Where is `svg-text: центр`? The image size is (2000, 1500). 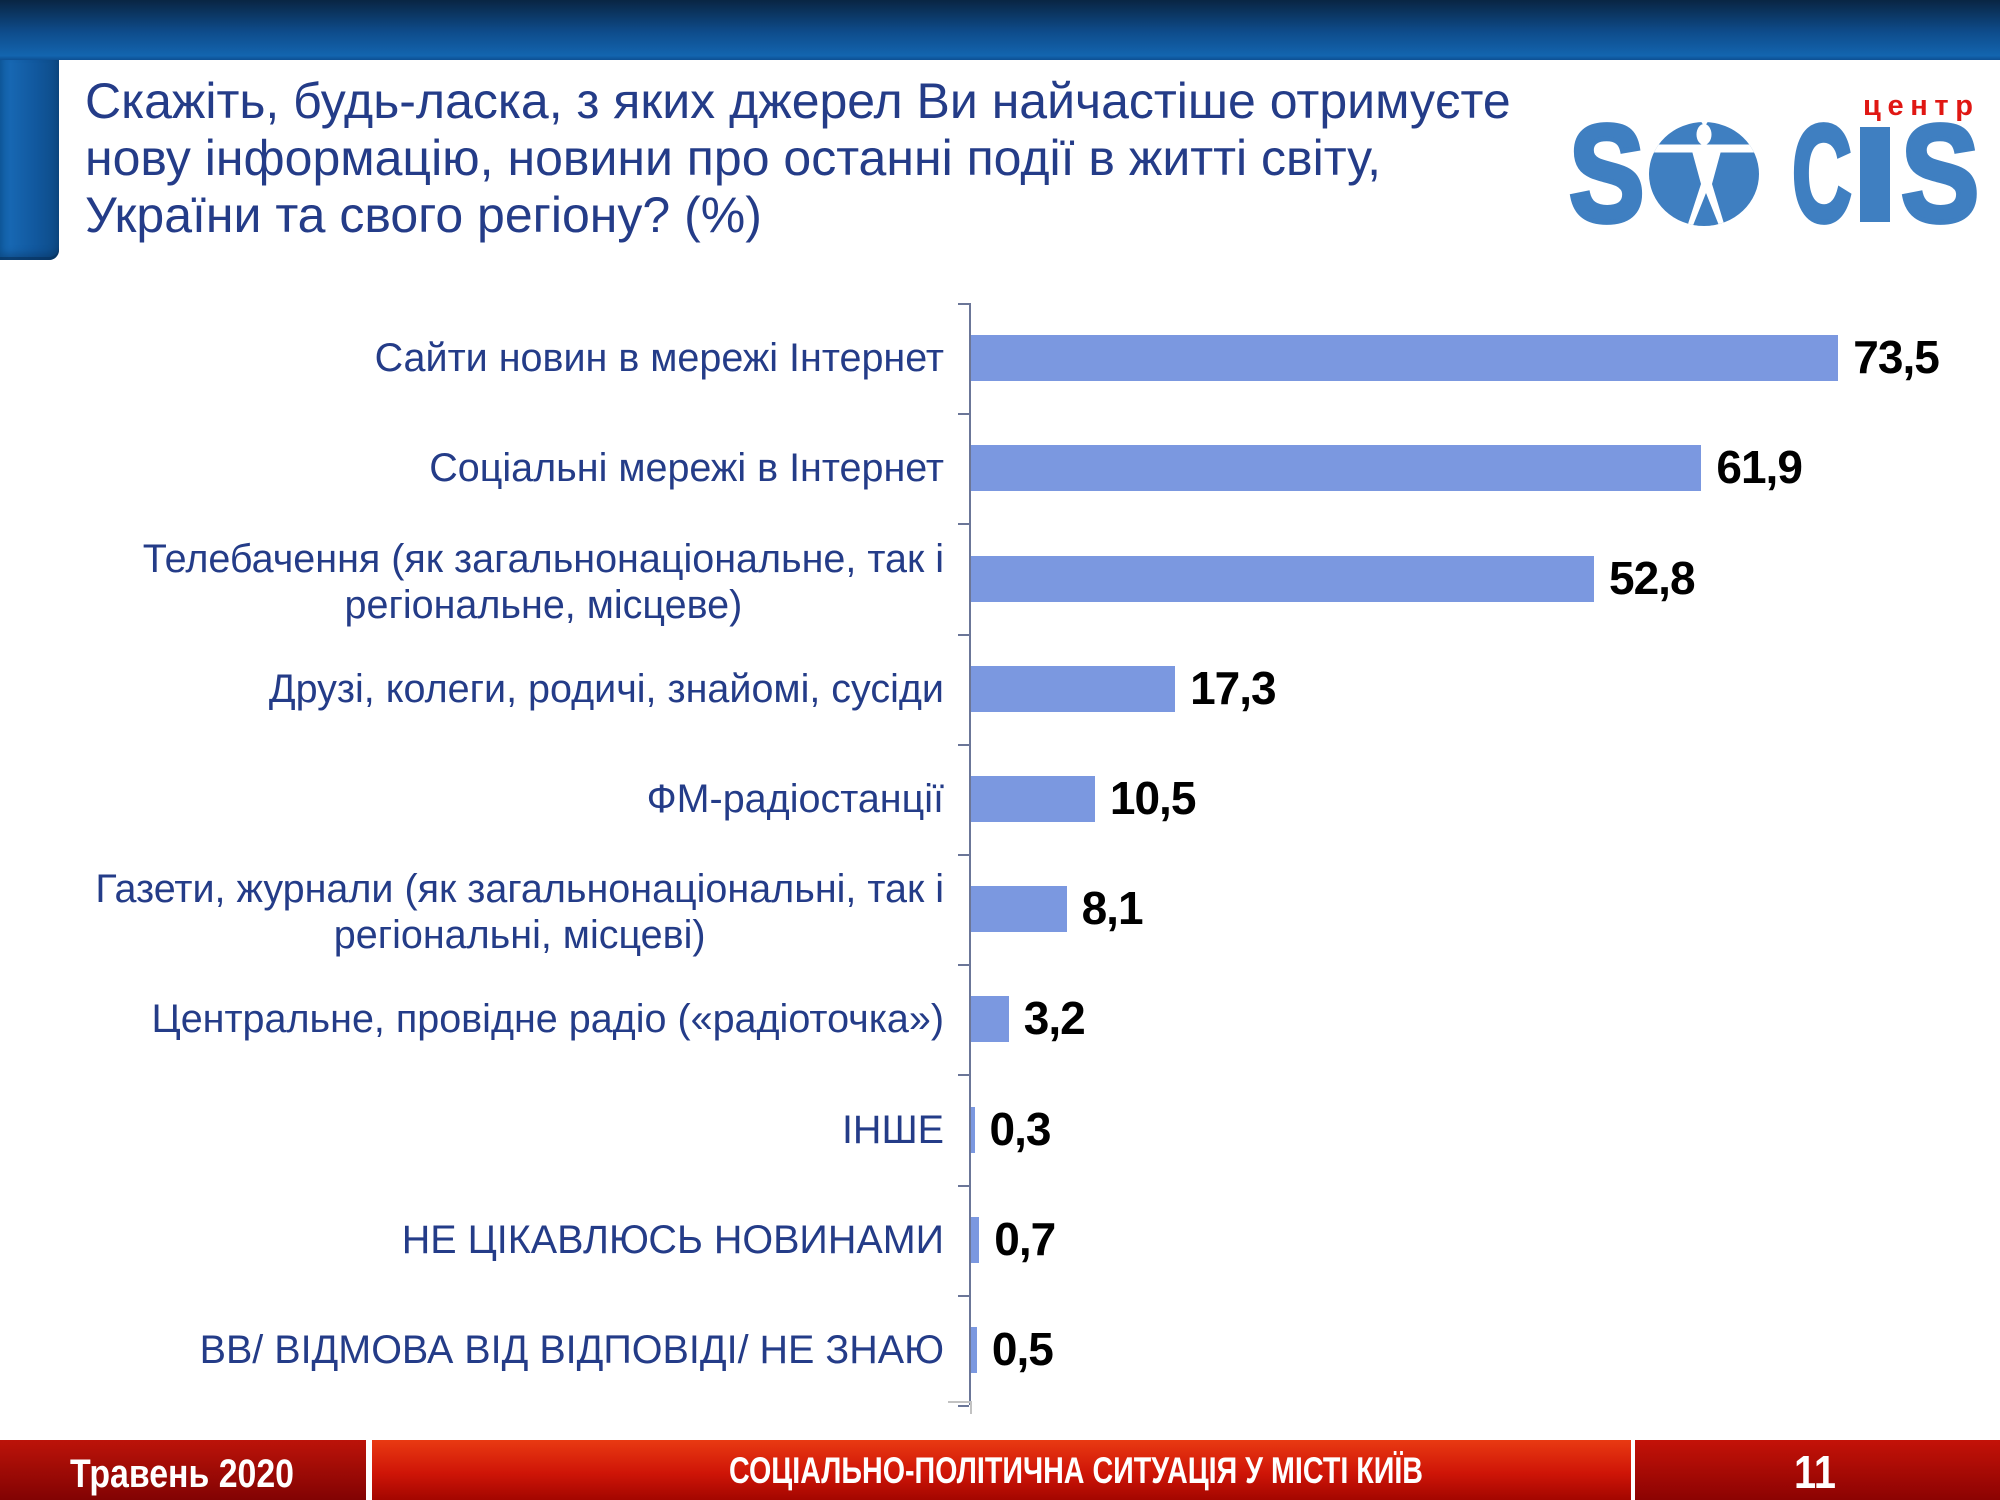
svg-text: центр is located at coordinates (1920, 106).